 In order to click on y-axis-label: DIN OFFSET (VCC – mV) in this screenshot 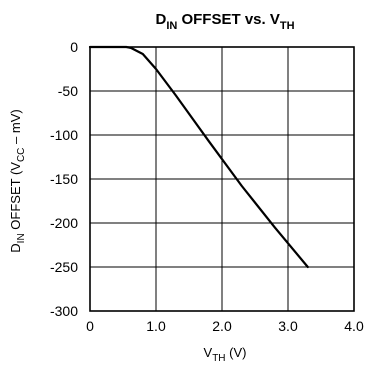, I will do `click(17, 180)`.